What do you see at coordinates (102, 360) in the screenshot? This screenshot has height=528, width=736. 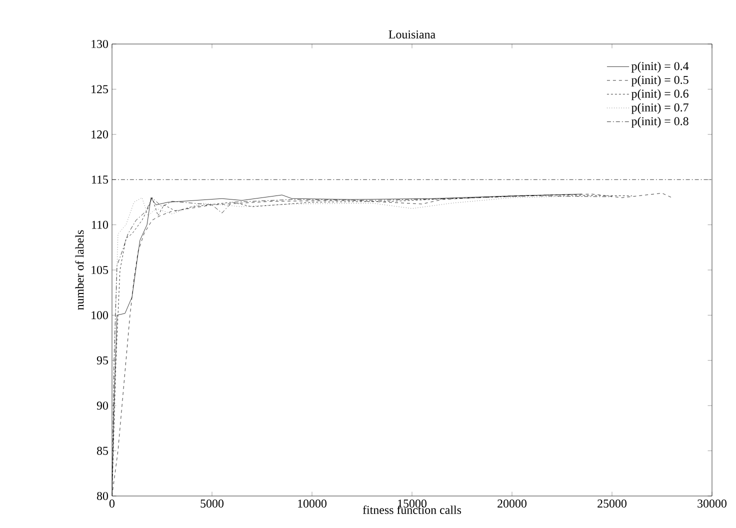 I see `y-tick-label: 95` at bounding box center [102, 360].